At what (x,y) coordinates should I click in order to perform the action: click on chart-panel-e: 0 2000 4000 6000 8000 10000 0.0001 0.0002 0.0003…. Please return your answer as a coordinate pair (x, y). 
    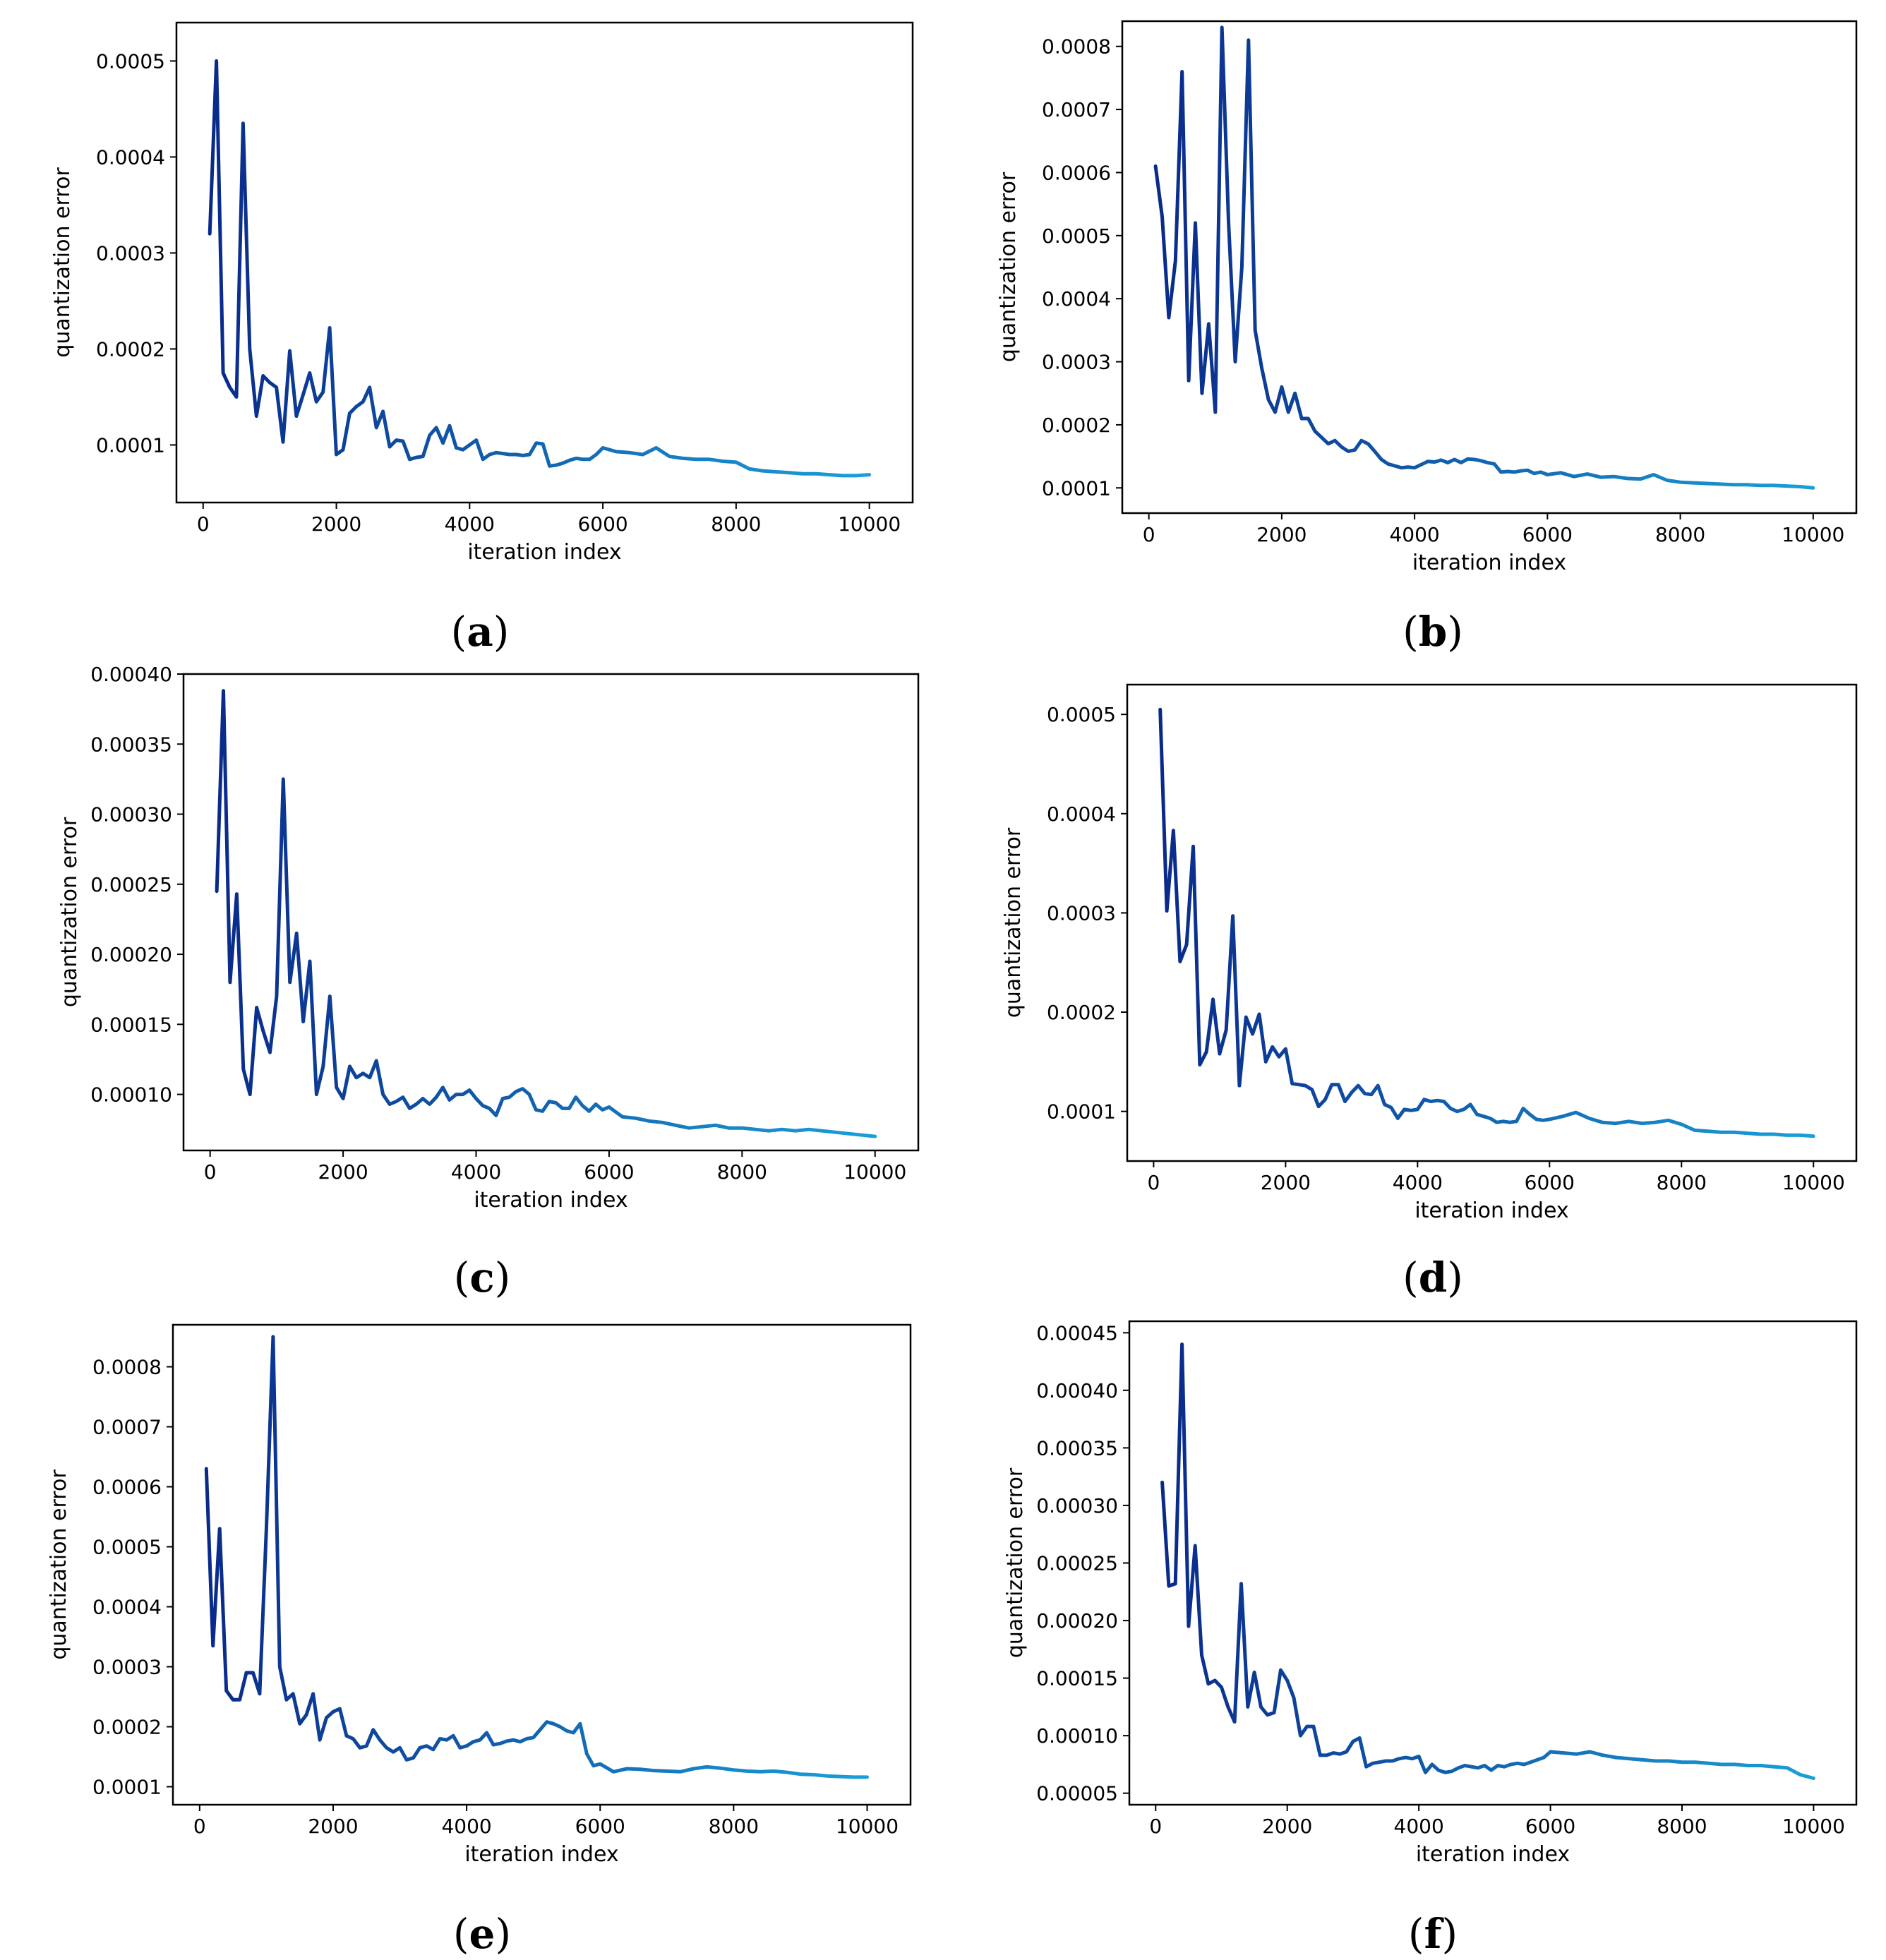
    Looking at the image, I should click on (480, 1640).